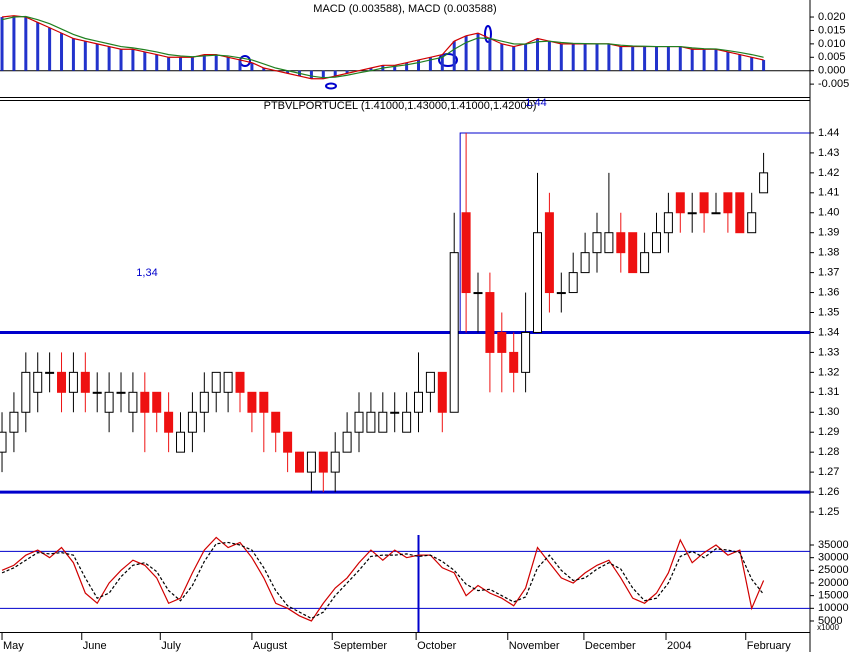 The height and width of the screenshot is (657, 860). What do you see at coordinates (828, 392) in the screenshot?
I see `y-tick-label: 1.31` at bounding box center [828, 392].